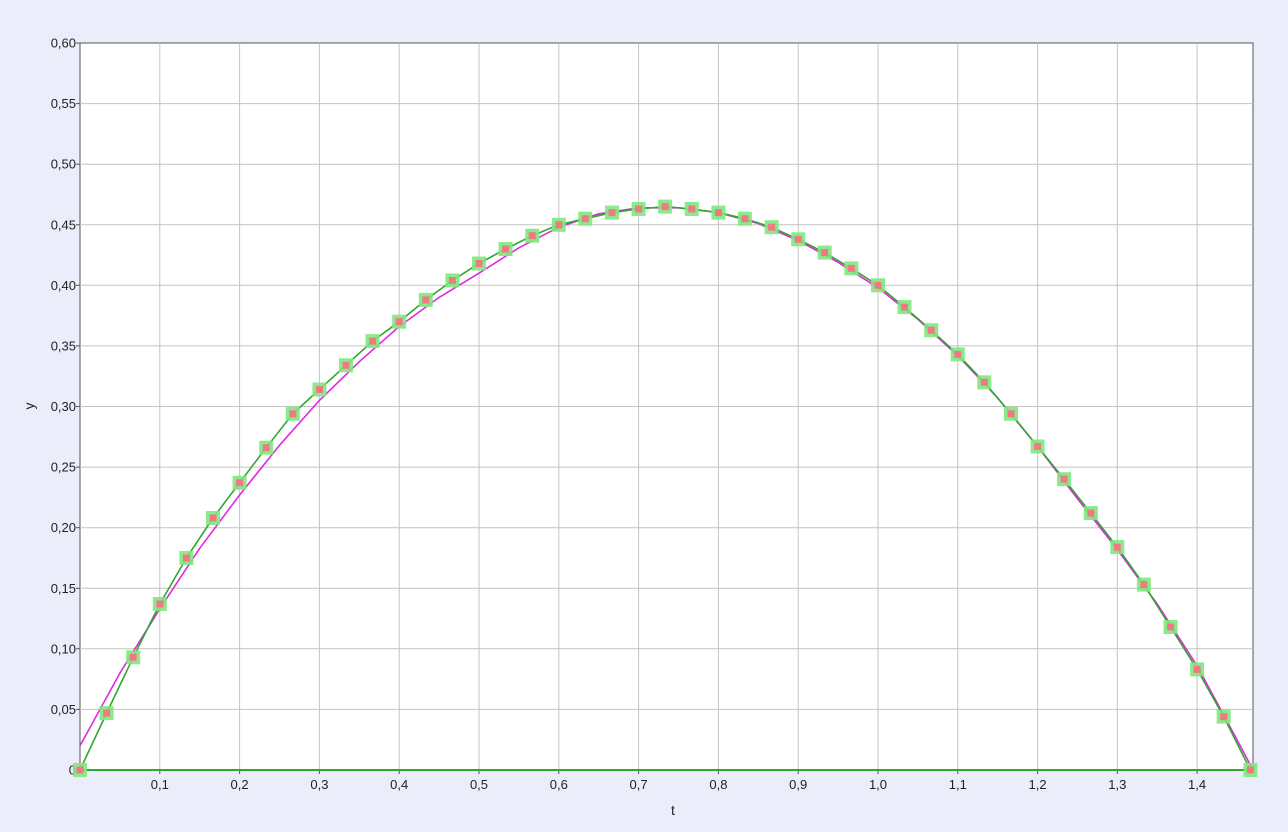  What do you see at coordinates (72, 770) in the screenshot?
I see `y-tick-label: 0` at bounding box center [72, 770].